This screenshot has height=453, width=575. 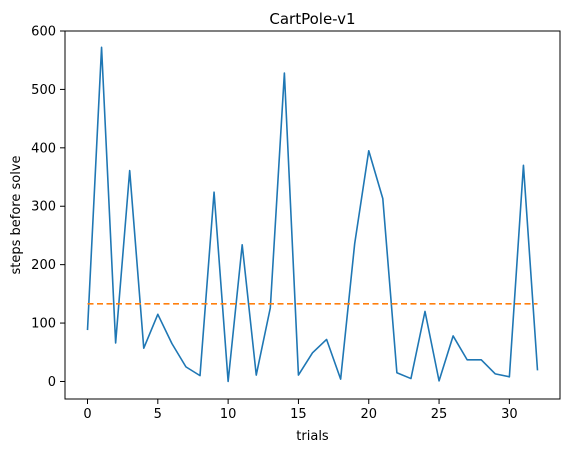 What do you see at coordinates (43, 265) in the screenshot?
I see `y-tick-label: 200` at bounding box center [43, 265].